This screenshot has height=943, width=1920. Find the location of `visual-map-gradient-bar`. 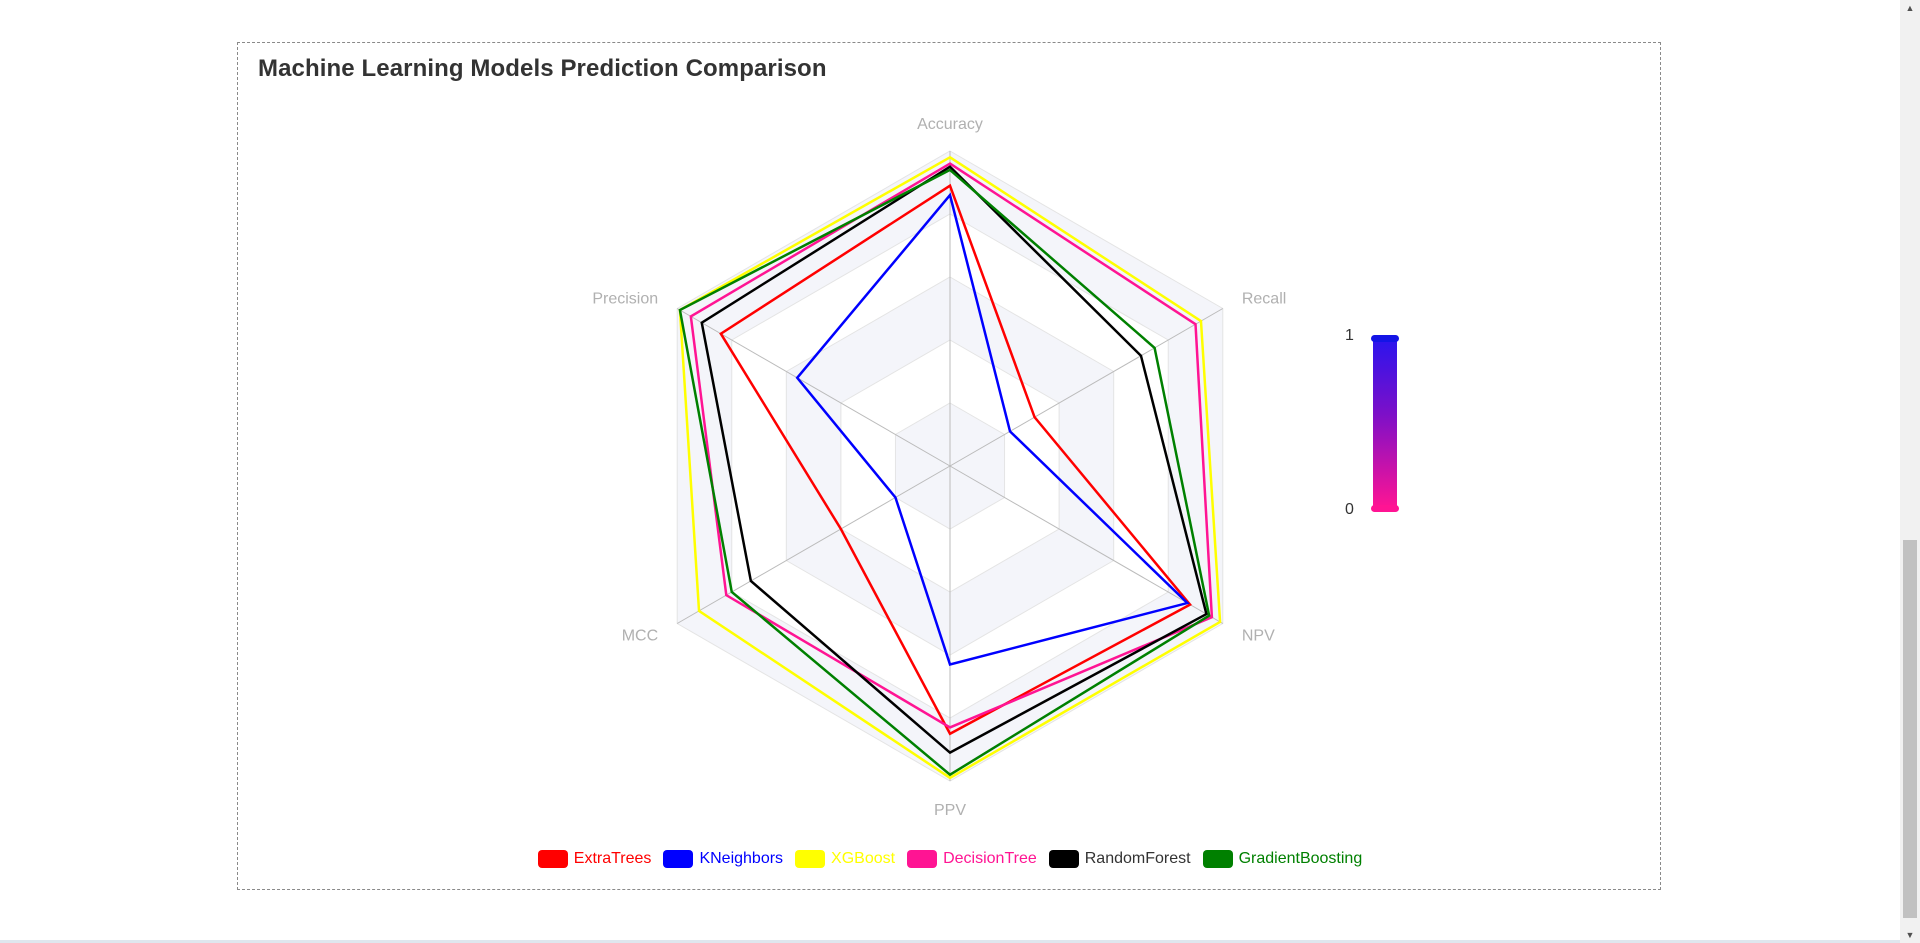

visual-map-gradient-bar is located at coordinates (1385, 423).